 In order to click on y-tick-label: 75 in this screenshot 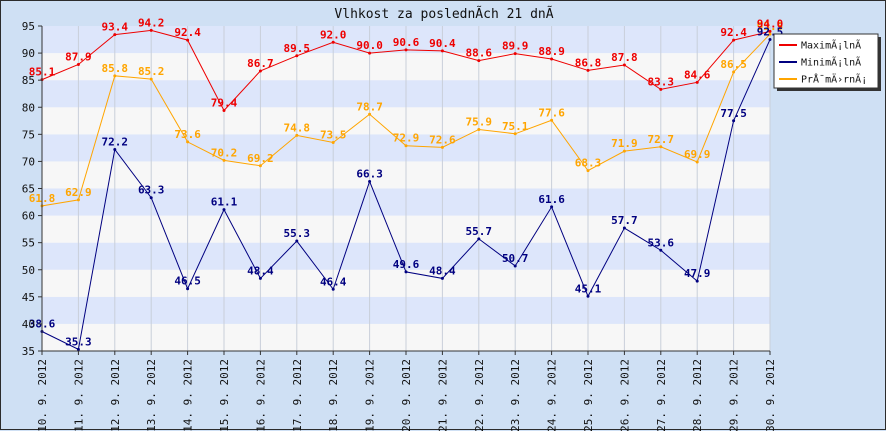, I will do `click(28, 134)`.